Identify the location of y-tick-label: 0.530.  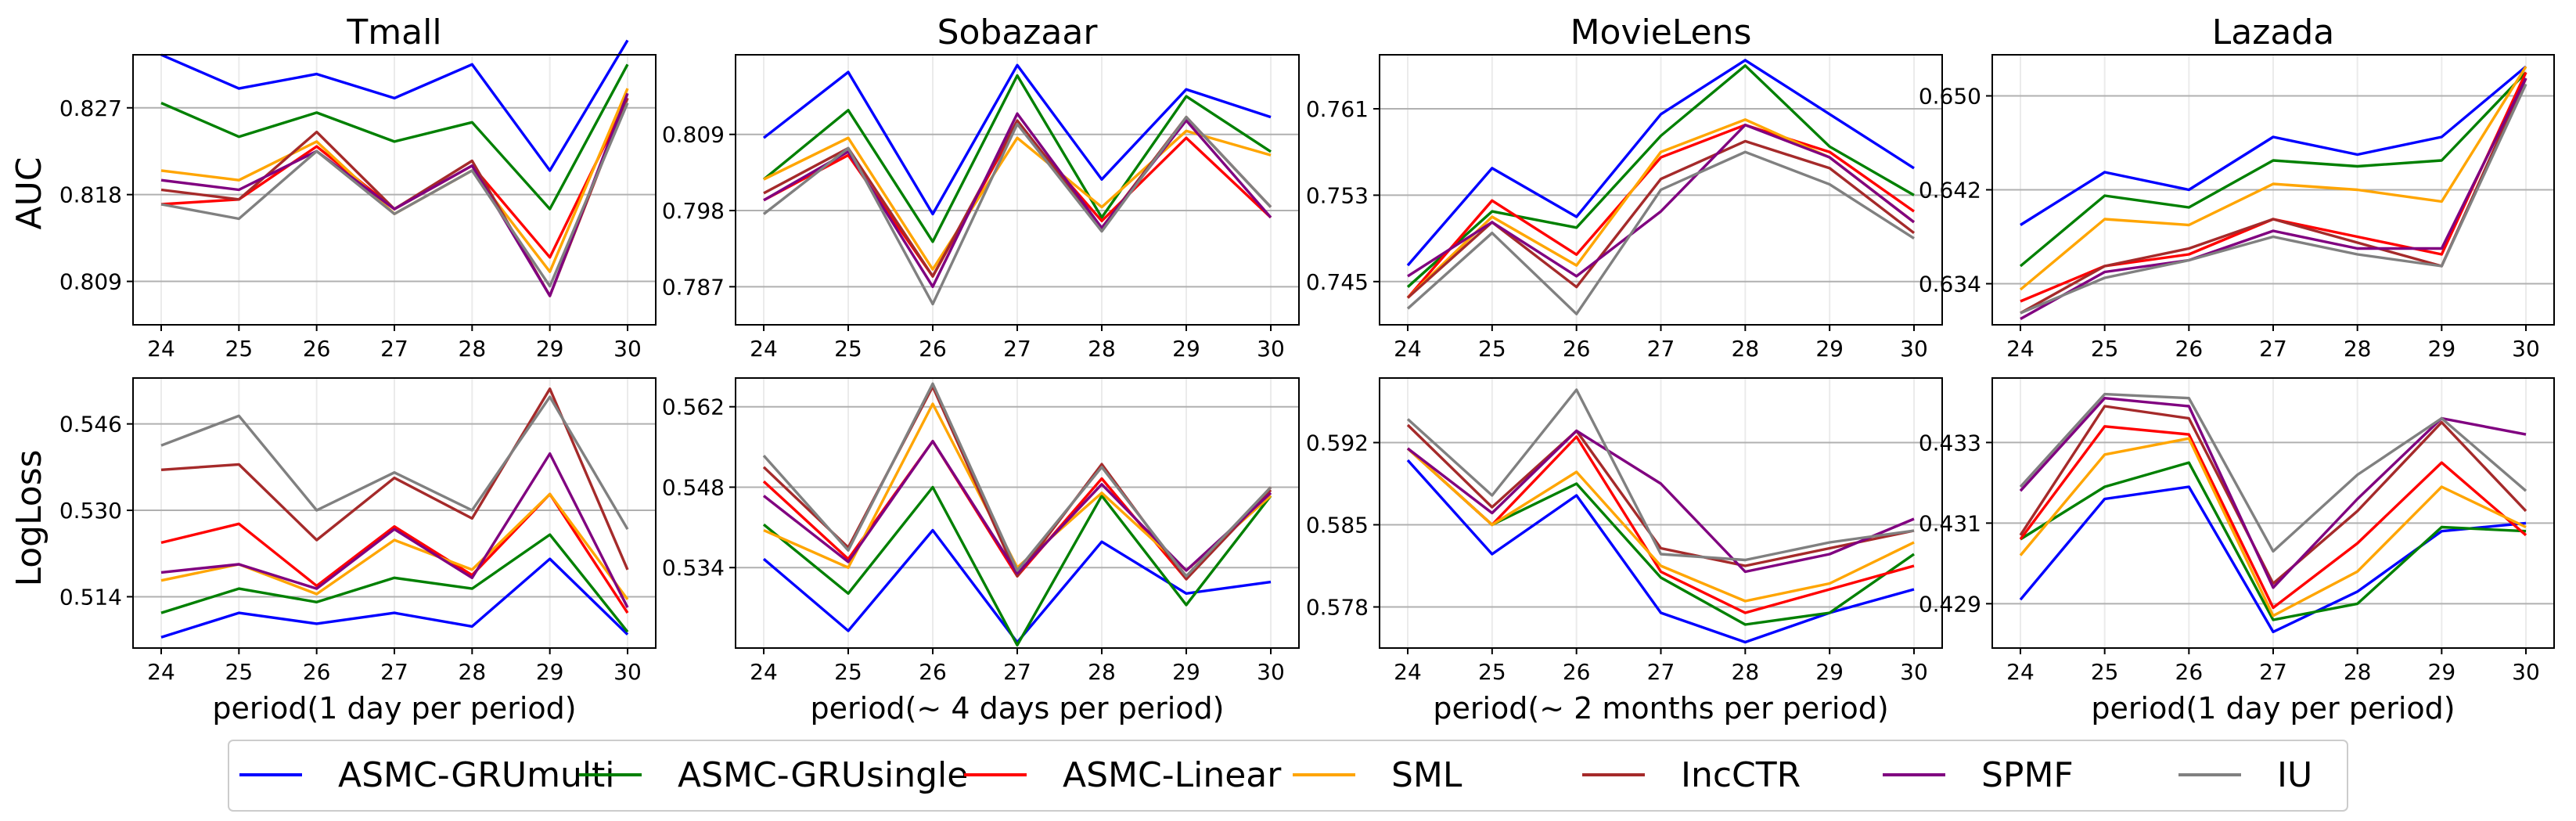
(91, 511).